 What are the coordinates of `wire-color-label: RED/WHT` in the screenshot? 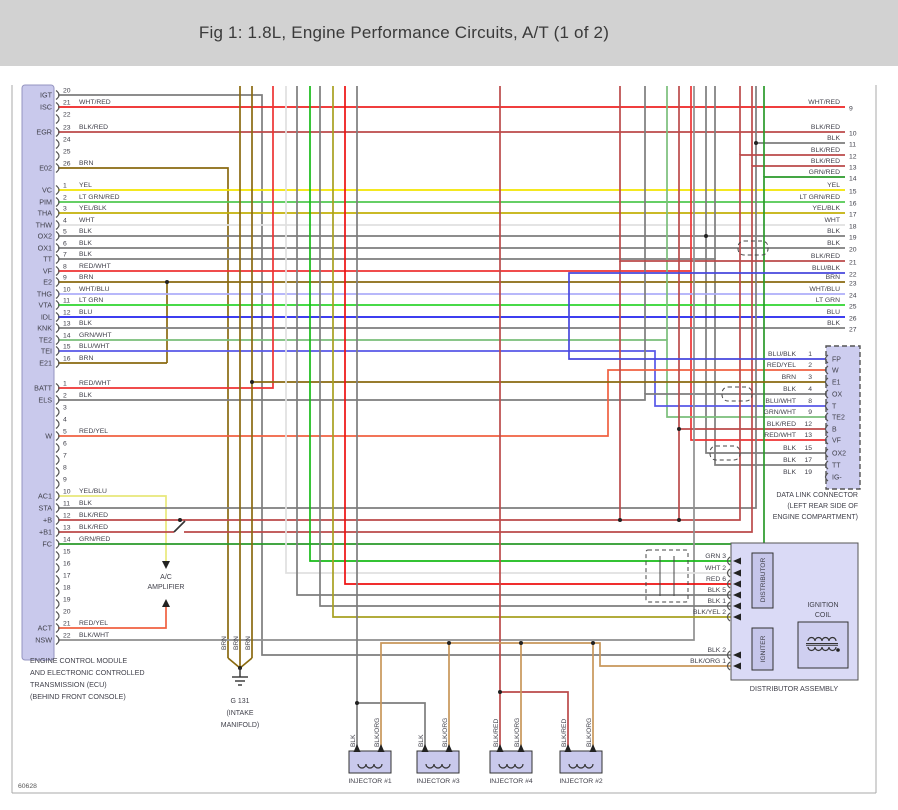 It's located at (95, 266).